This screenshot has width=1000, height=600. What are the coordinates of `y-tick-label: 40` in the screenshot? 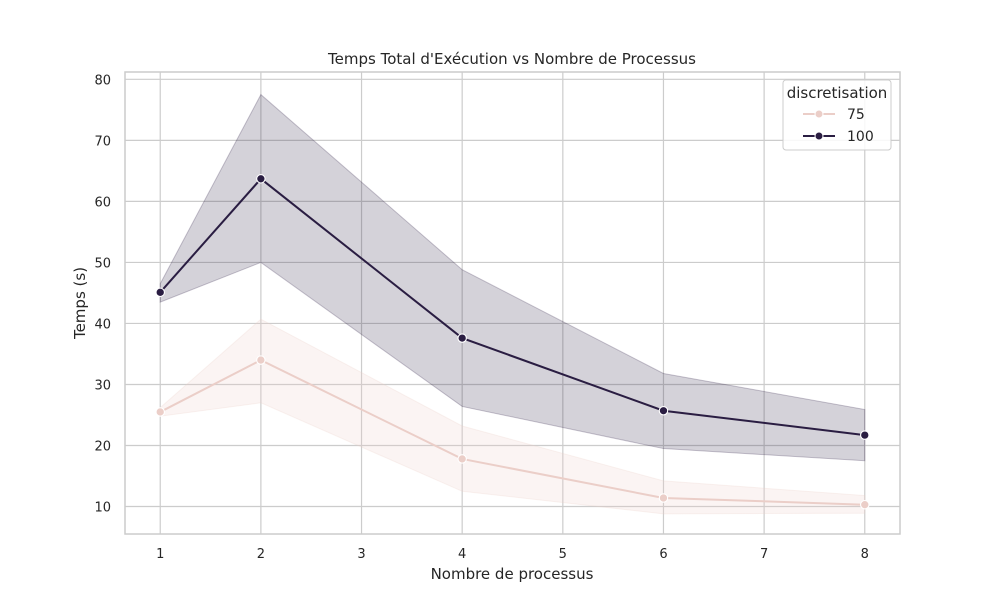 It's located at (102, 324).